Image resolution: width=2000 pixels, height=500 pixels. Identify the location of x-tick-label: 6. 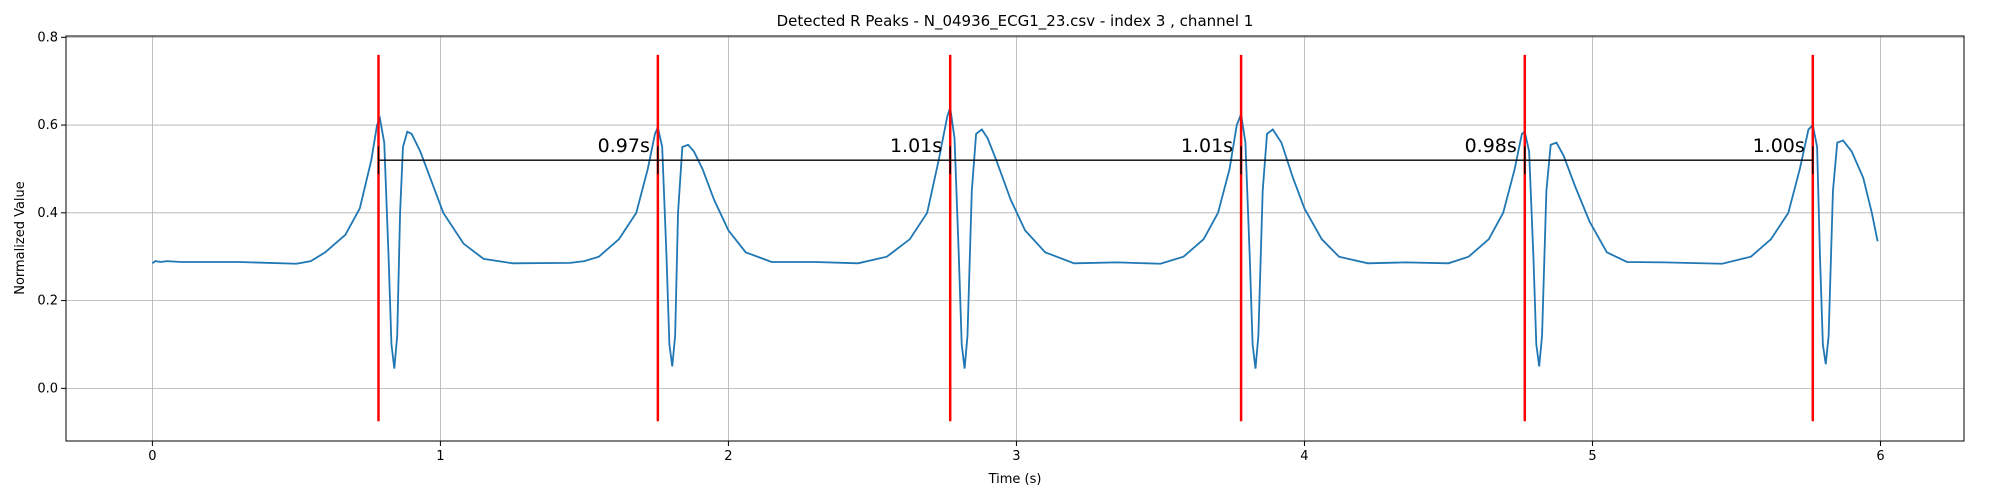
(1880, 456).